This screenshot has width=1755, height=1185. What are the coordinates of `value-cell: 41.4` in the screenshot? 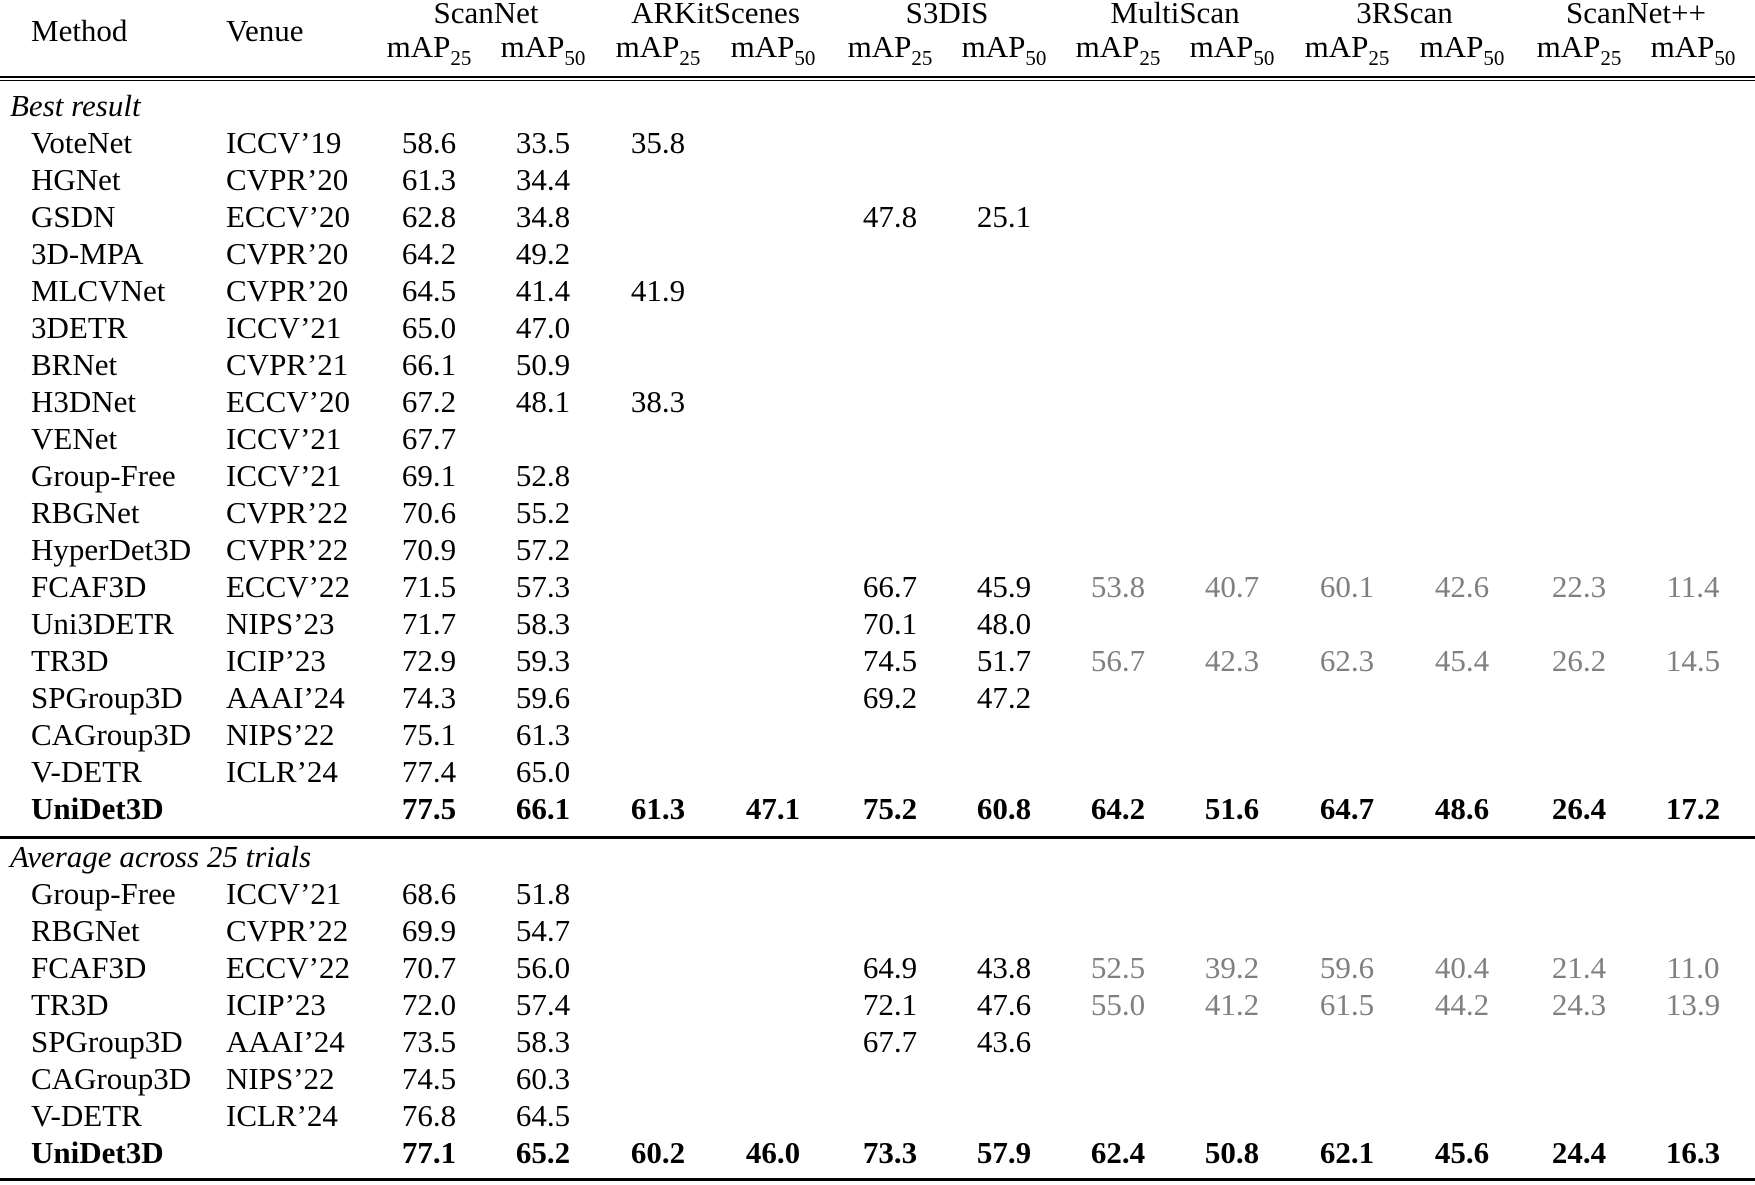 It's located at (543, 290).